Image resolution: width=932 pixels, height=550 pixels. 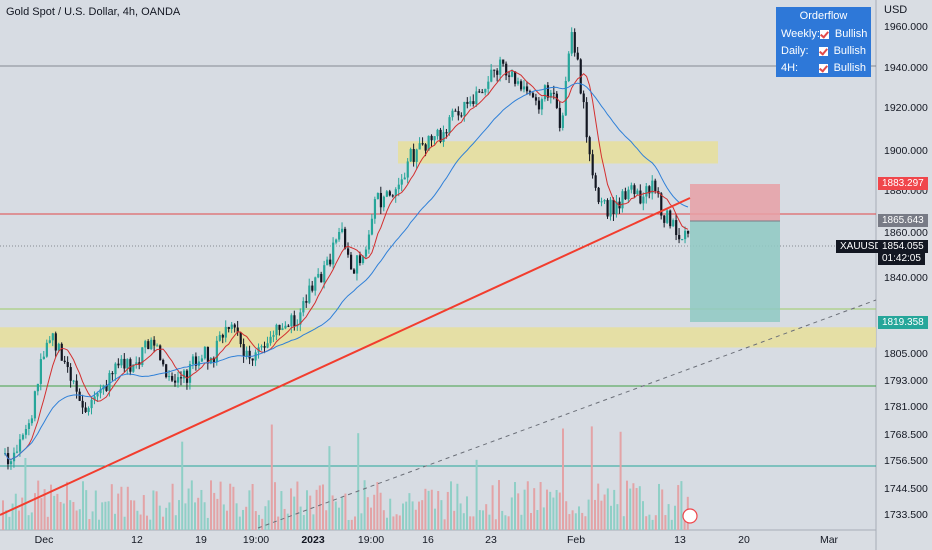 What do you see at coordinates (823, 51) in the screenshot?
I see `checkbox-icon` at bounding box center [823, 51].